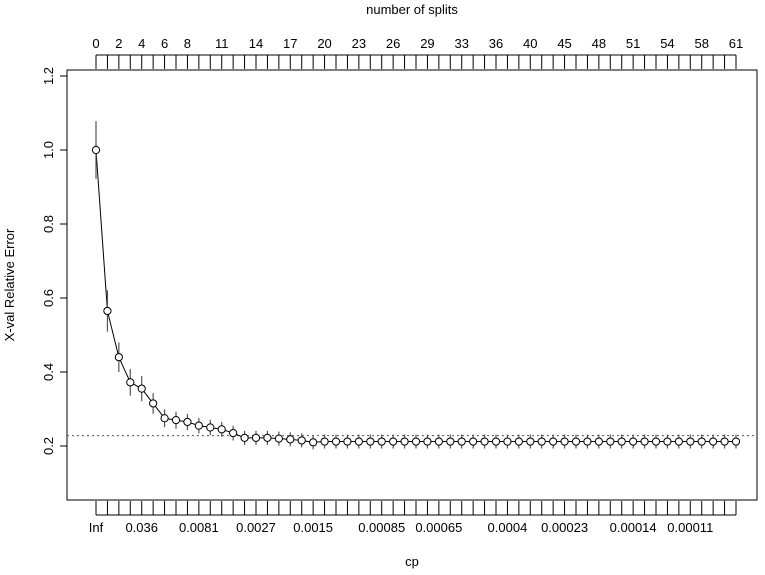 The width and height of the screenshot is (765, 575). I want to click on bottom-tick-label: Inf, so click(96, 527).